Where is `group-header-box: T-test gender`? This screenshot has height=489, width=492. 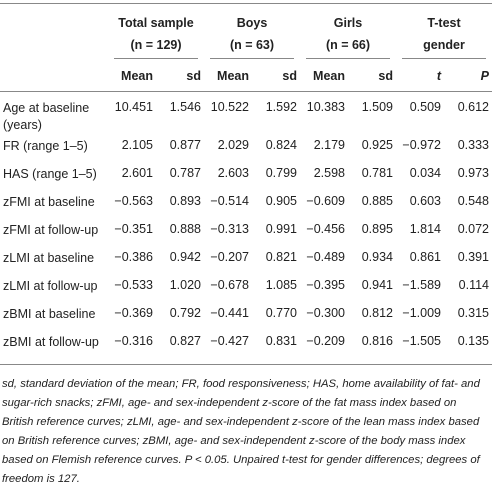 group-header-box: T-test gender is located at coordinates (444, 35).